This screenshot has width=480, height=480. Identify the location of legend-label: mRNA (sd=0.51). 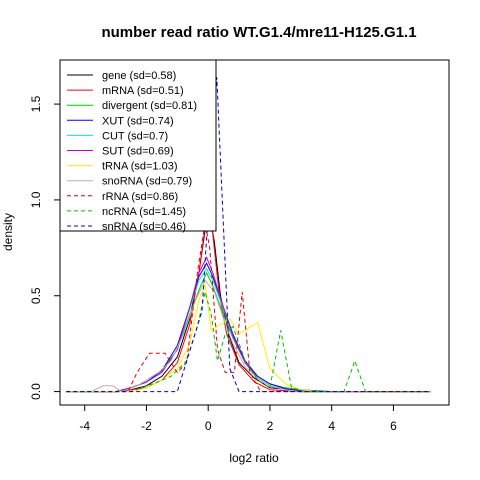
(143, 91).